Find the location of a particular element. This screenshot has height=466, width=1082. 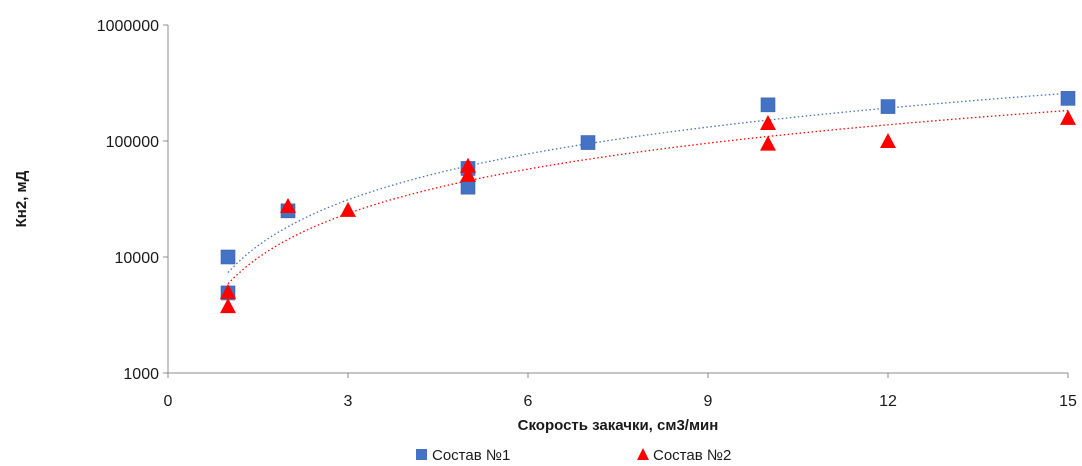

y-tick-label: 1000000 is located at coordinates (128, 26).